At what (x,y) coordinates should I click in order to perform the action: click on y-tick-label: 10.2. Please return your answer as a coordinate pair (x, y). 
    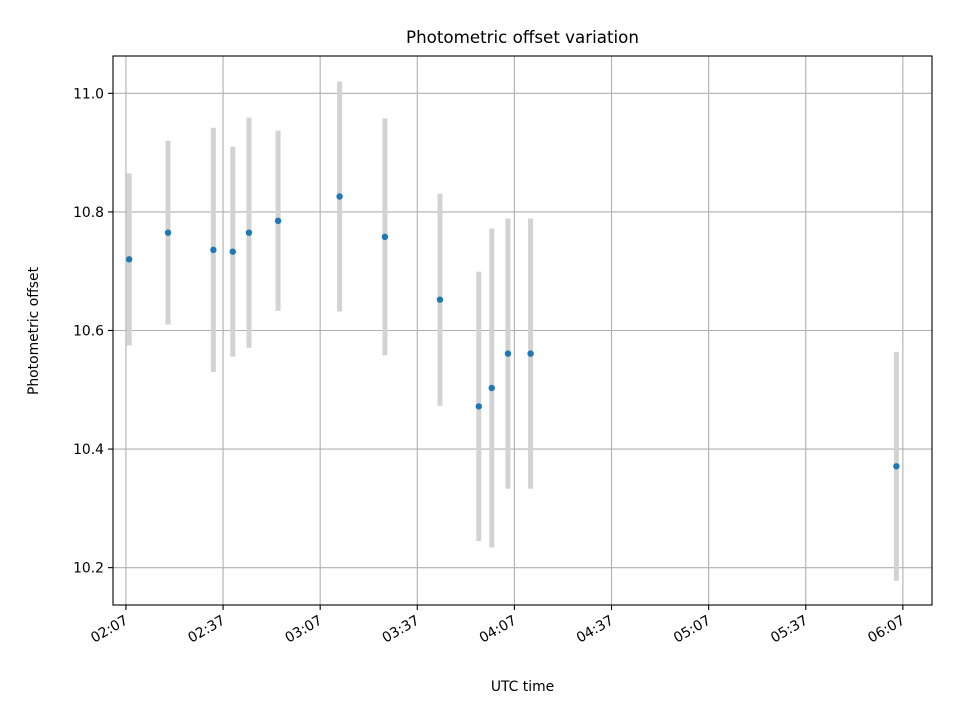
    Looking at the image, I should click on (88, 569).